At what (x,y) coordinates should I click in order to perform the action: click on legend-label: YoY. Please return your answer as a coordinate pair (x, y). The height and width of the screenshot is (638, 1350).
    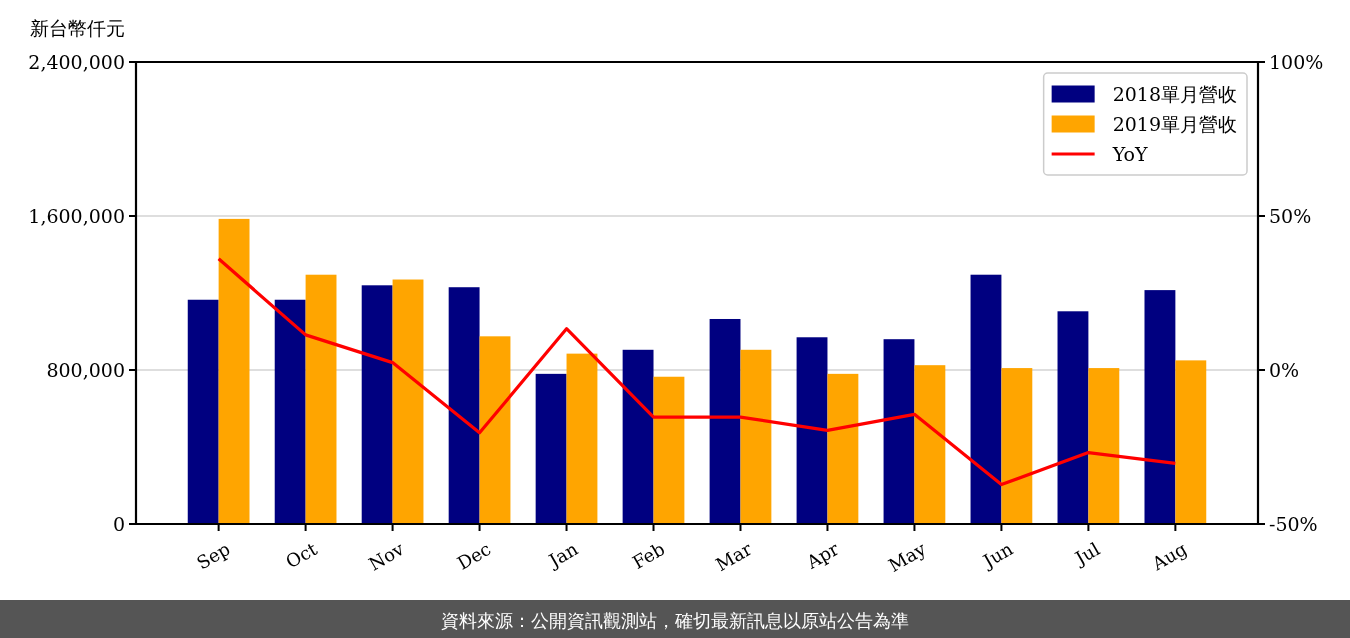
    Looking at the image, I should click on (1129, 154).